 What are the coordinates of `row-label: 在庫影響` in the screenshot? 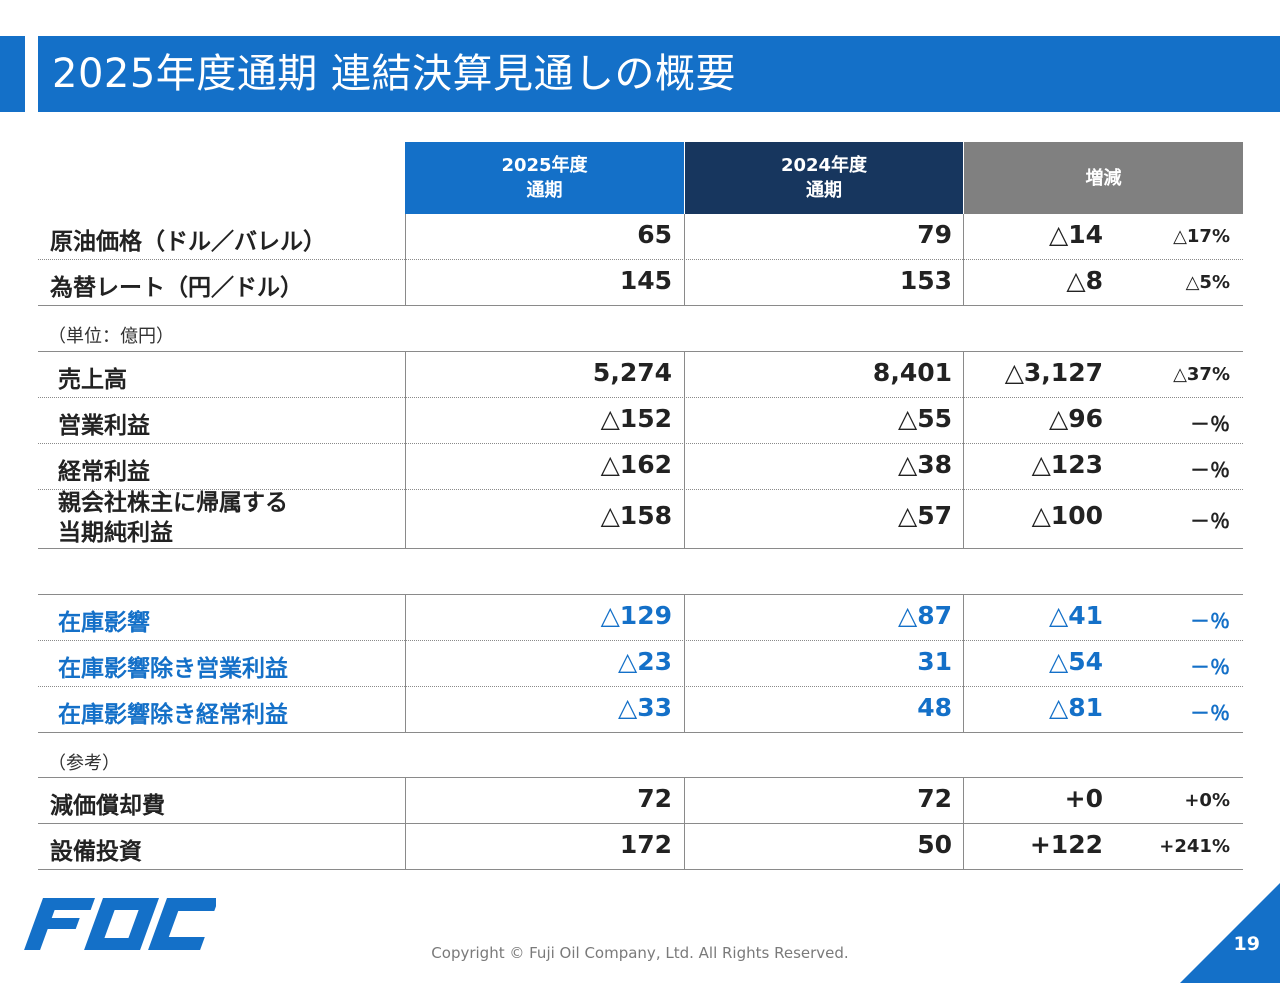 It's located at (104, 623).